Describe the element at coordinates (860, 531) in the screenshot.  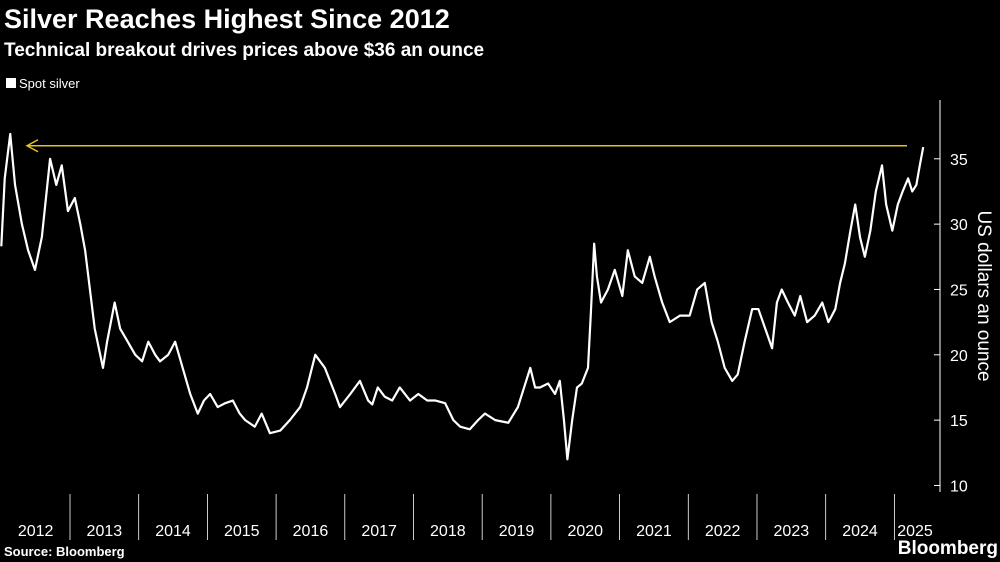
I see `x-tick-label: 2024` at that location.